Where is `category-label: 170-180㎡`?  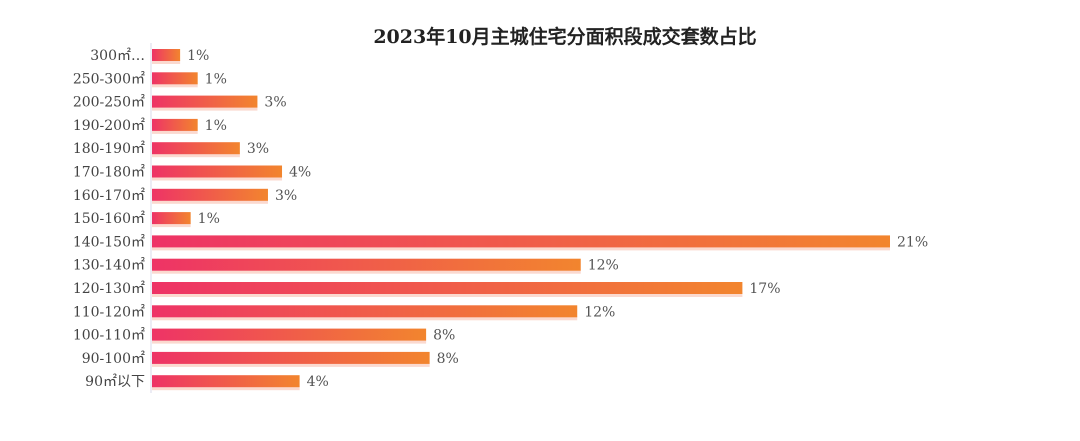 category-label: 170-180㎡ is located at coordinates (109, 173).